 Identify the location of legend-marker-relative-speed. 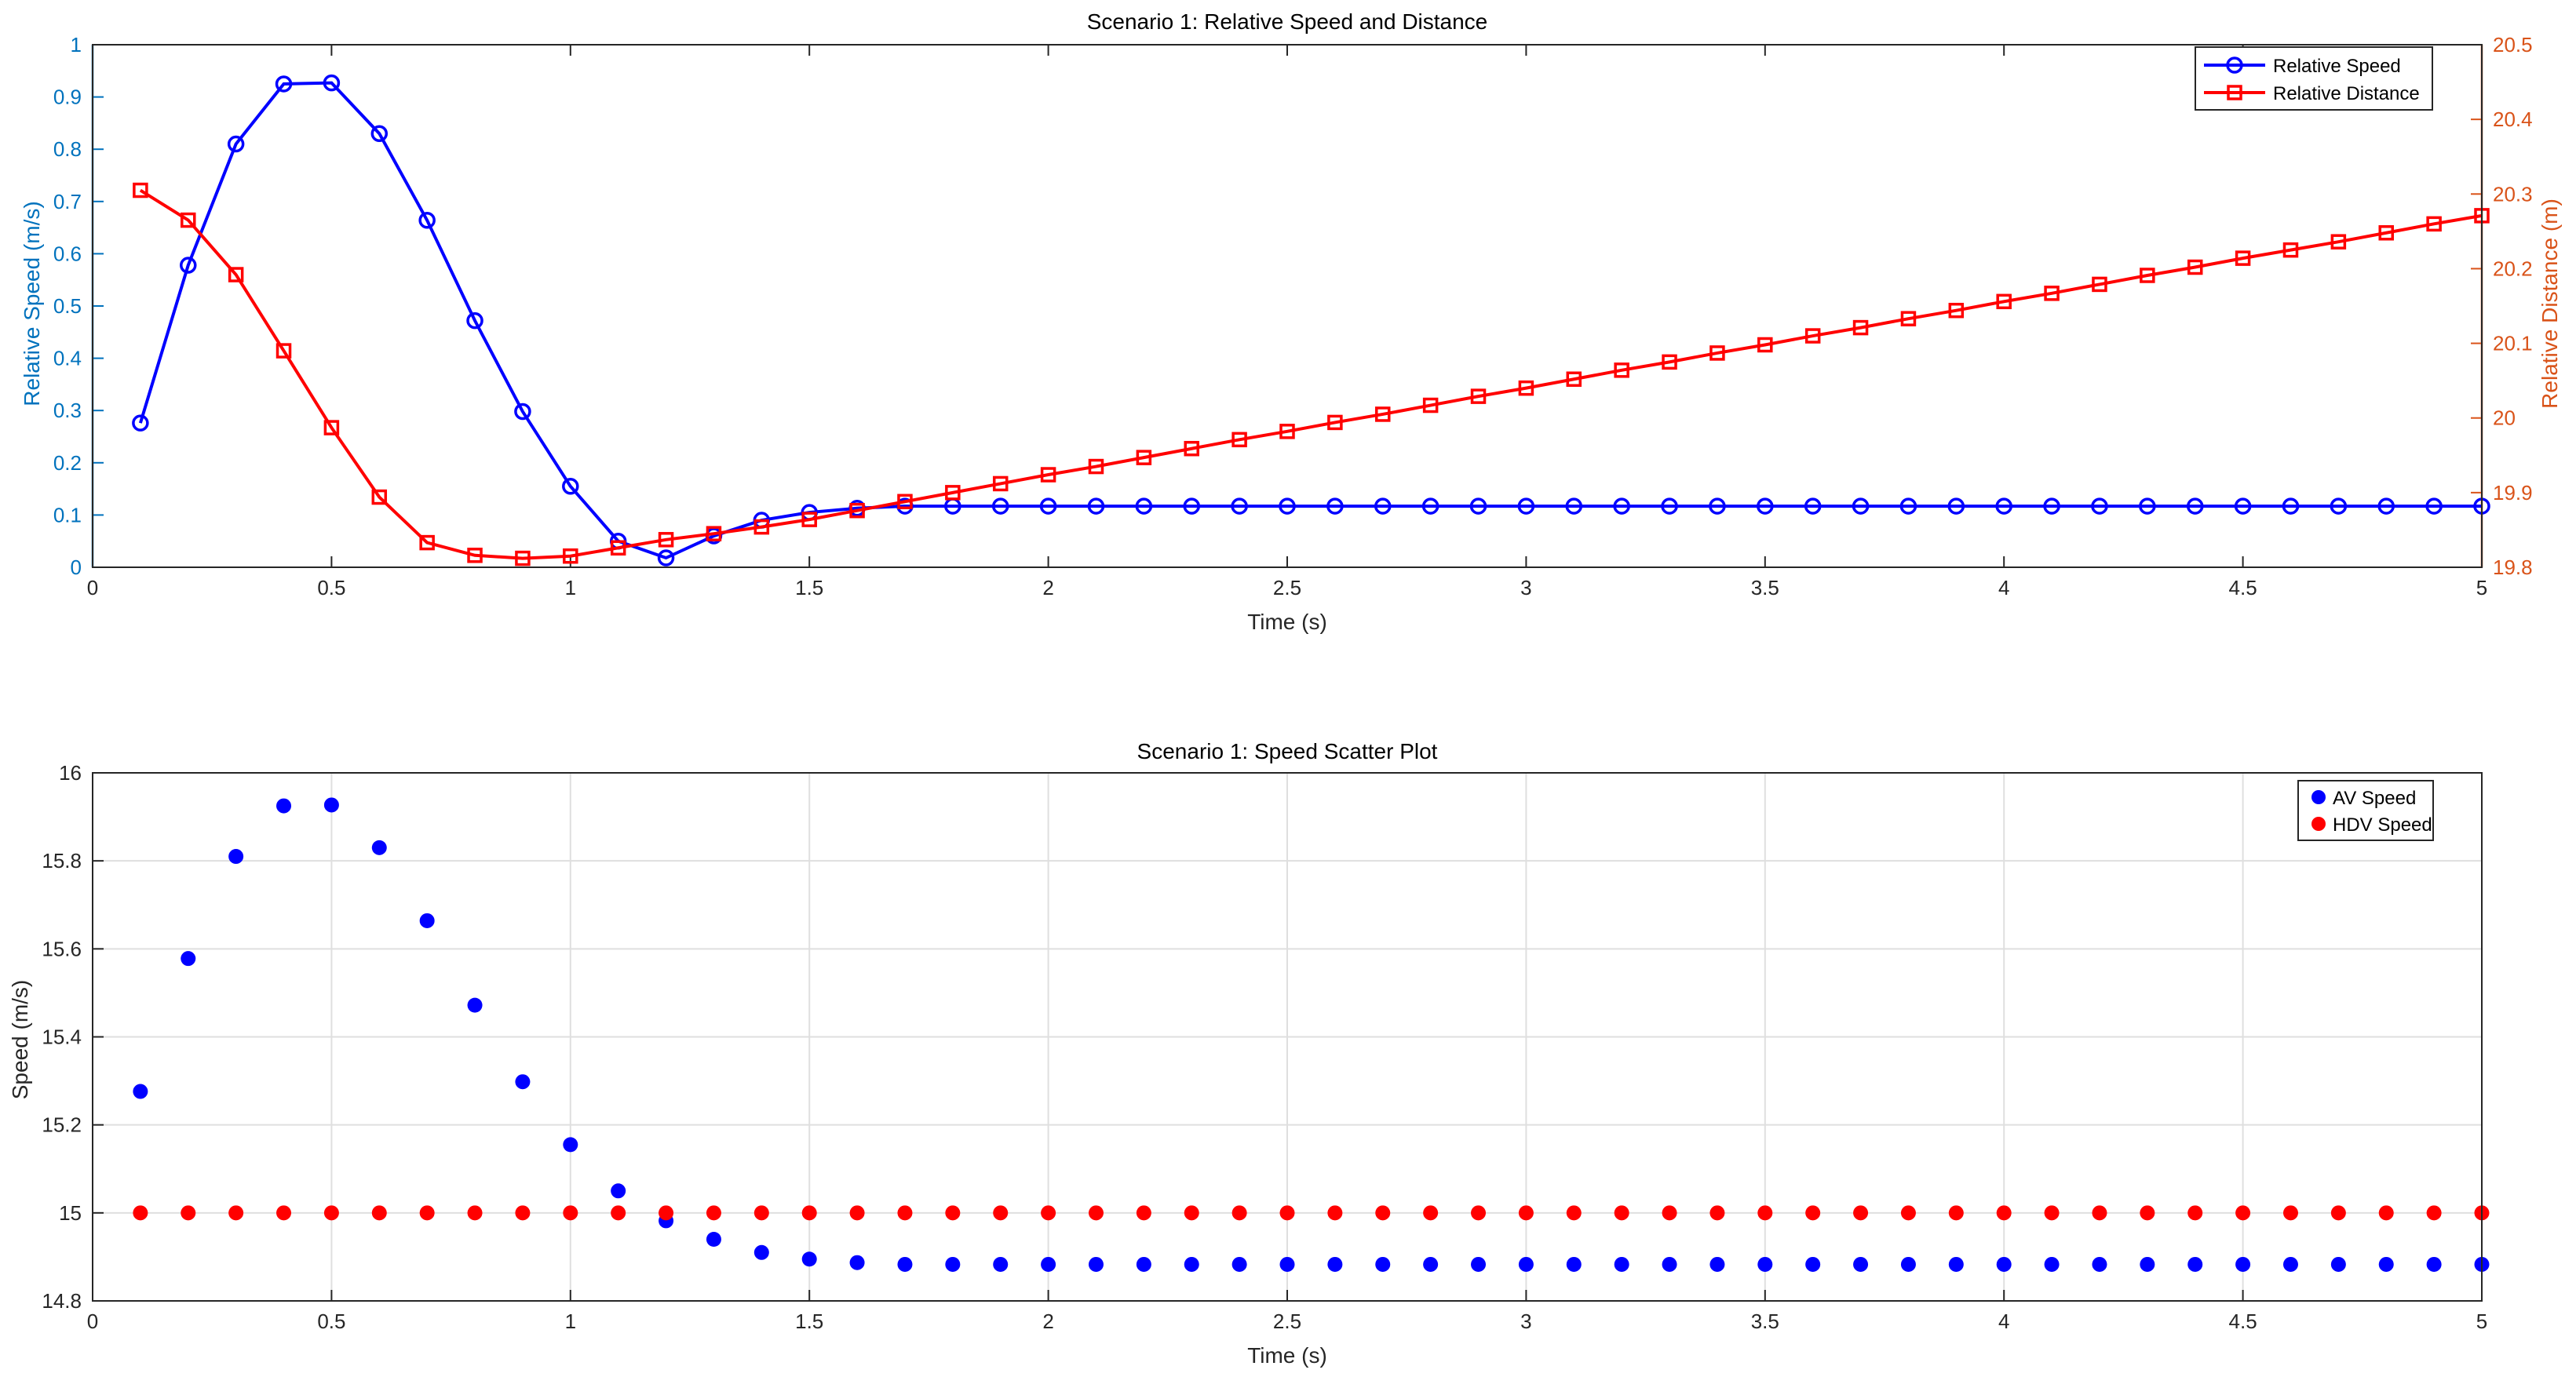
(2234, 65).